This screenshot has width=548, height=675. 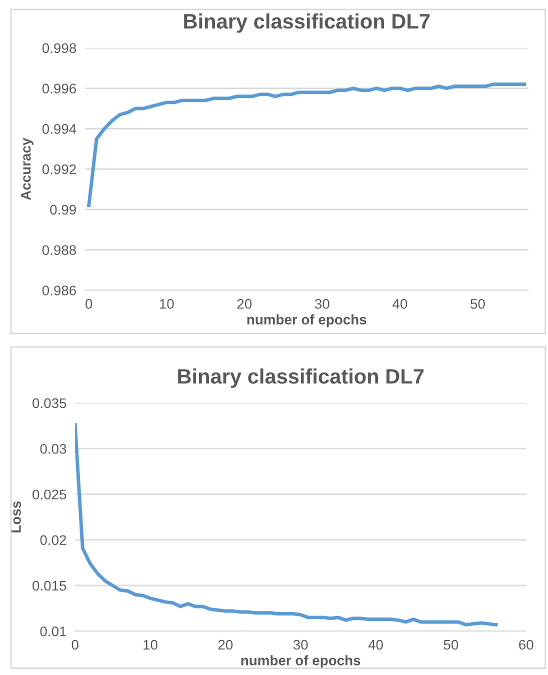 What do you see at coordinates (49, 585) in the screenshot?
I see `y-tick-label: 0.015` at bounding box center [49, 585].